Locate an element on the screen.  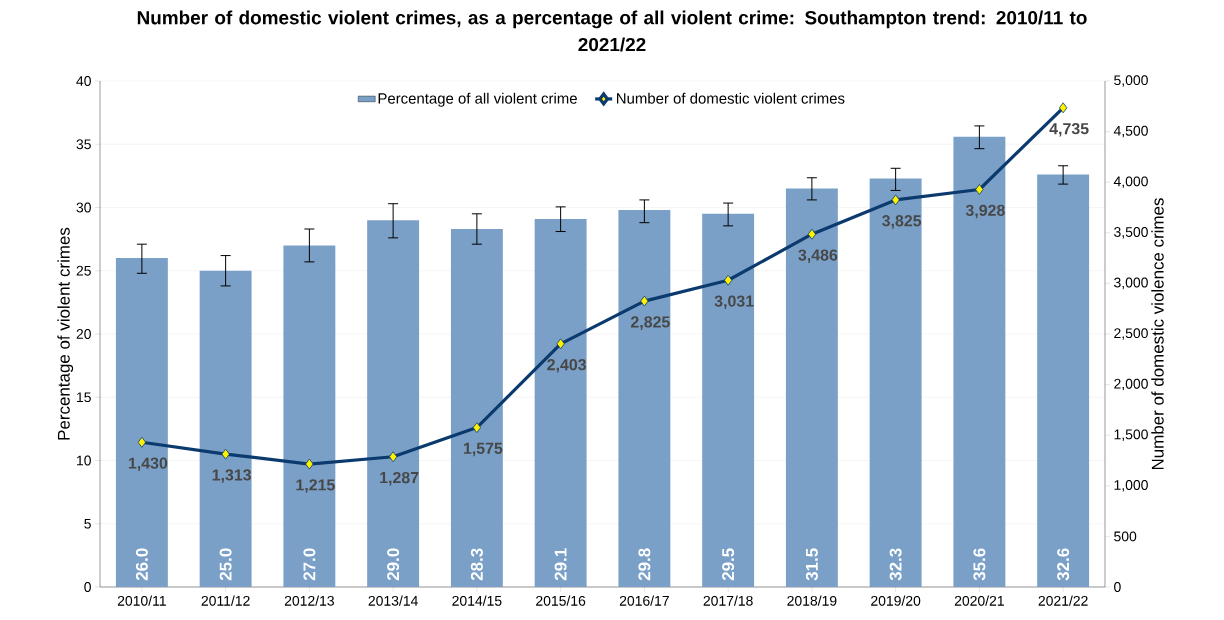
data-label: 4,735 is located at coordinates (1069, 130).